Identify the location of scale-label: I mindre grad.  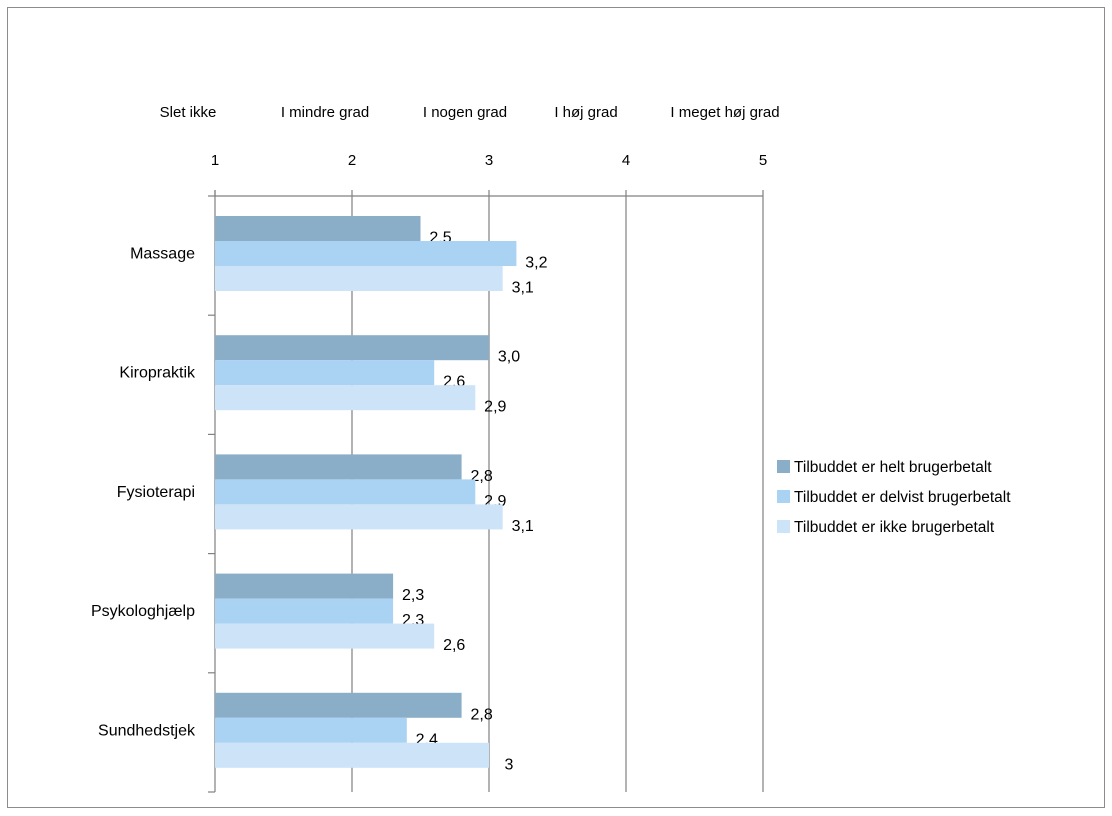
(325, 112).